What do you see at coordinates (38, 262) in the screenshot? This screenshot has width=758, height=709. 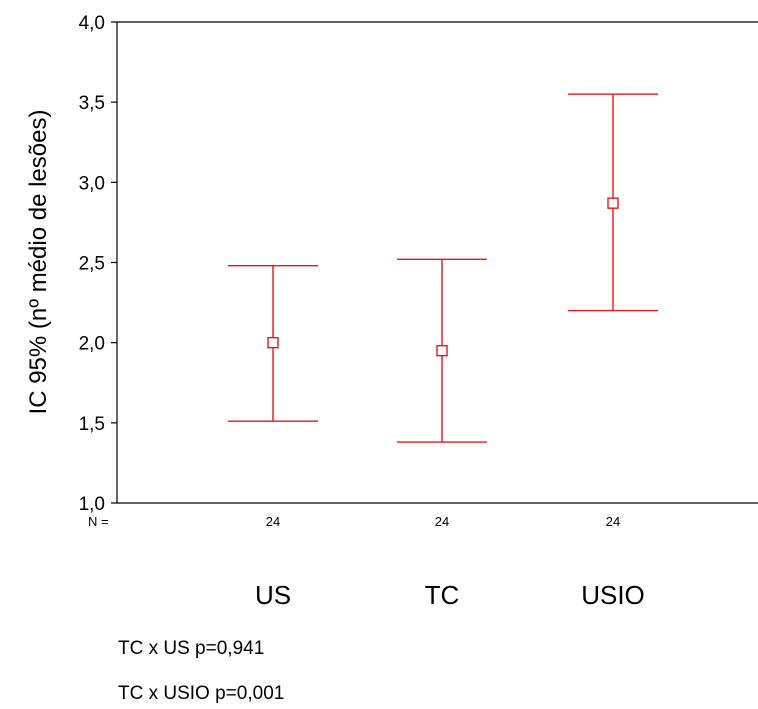 I see `y-axis-label: IC 95% (nº médio de lesões)` at bounding box center [38, 262].